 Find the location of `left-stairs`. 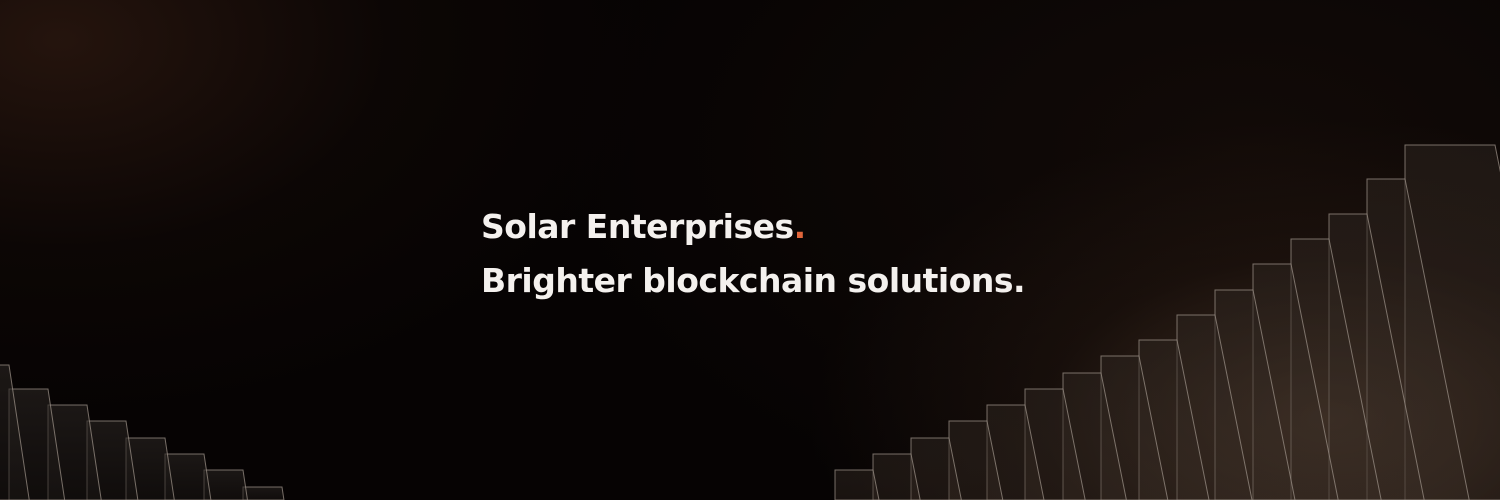

left-stairs is located at coordinates (142, 432).